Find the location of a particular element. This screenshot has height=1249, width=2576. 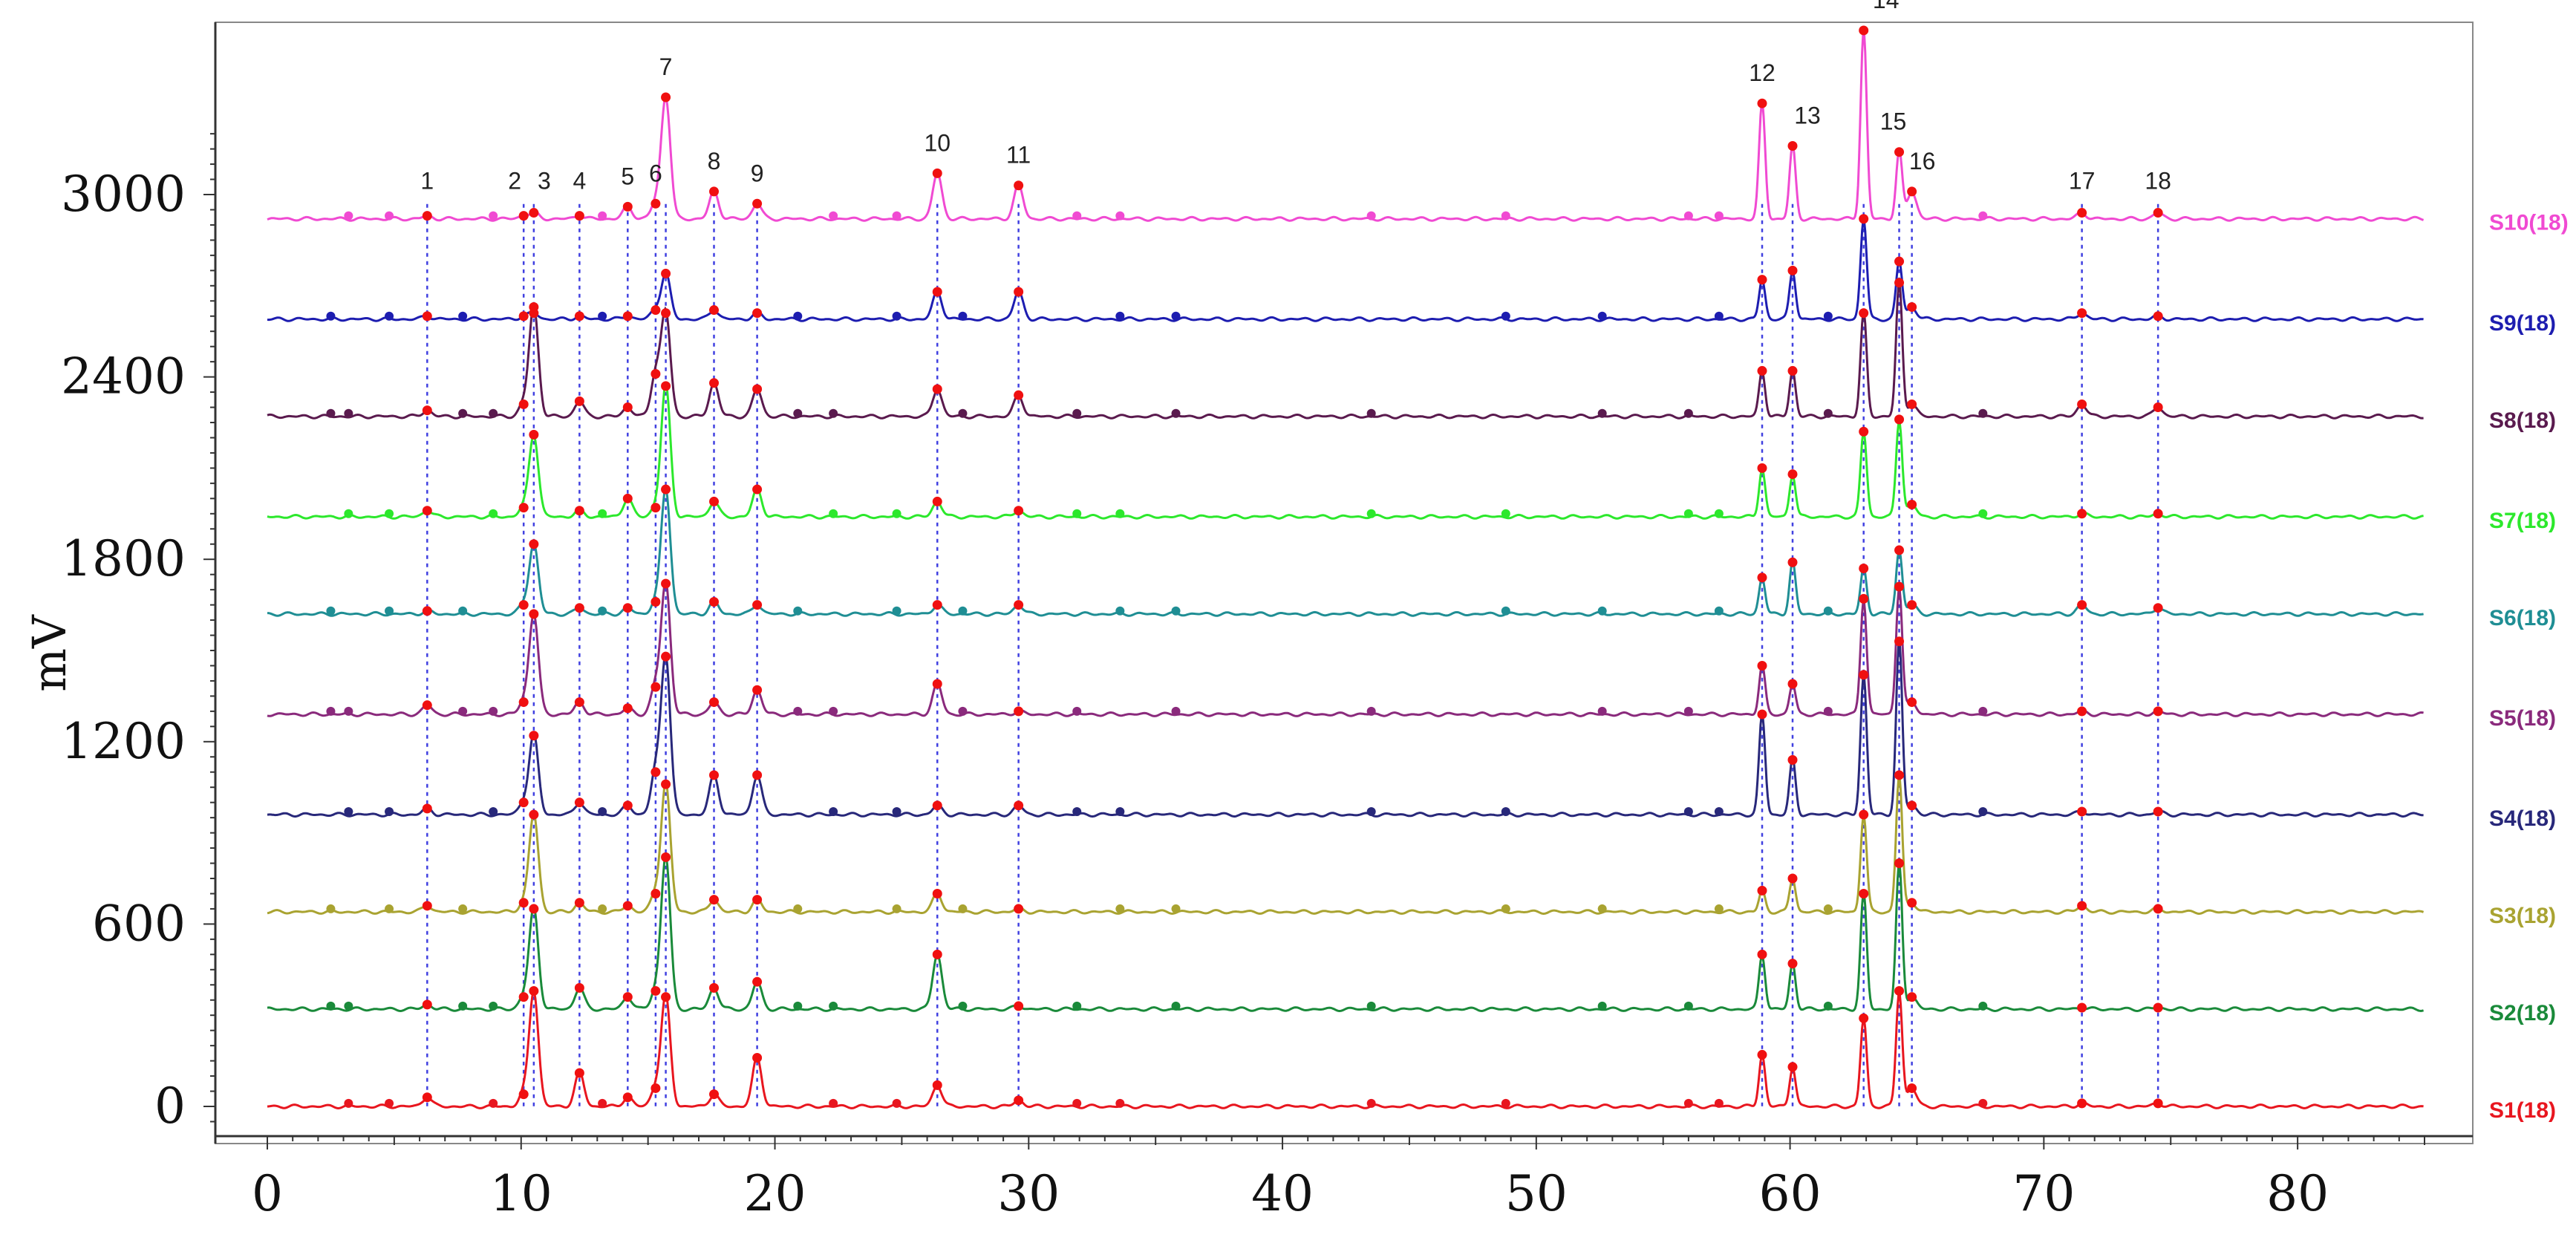

y-axis-label: mV is located at coordinates (49, 653).